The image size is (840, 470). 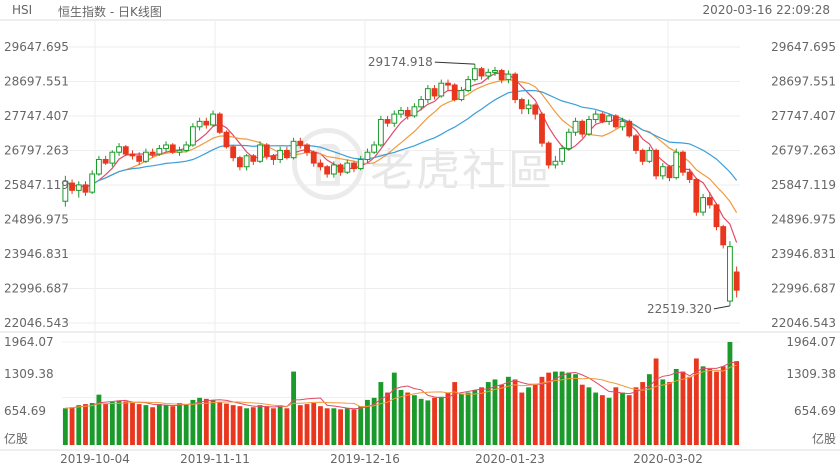 What do you see at coordinates (668, 459) in the screenshot?
I see `date-tick-label: 2020-03-02` at bounding box center [668, 459].